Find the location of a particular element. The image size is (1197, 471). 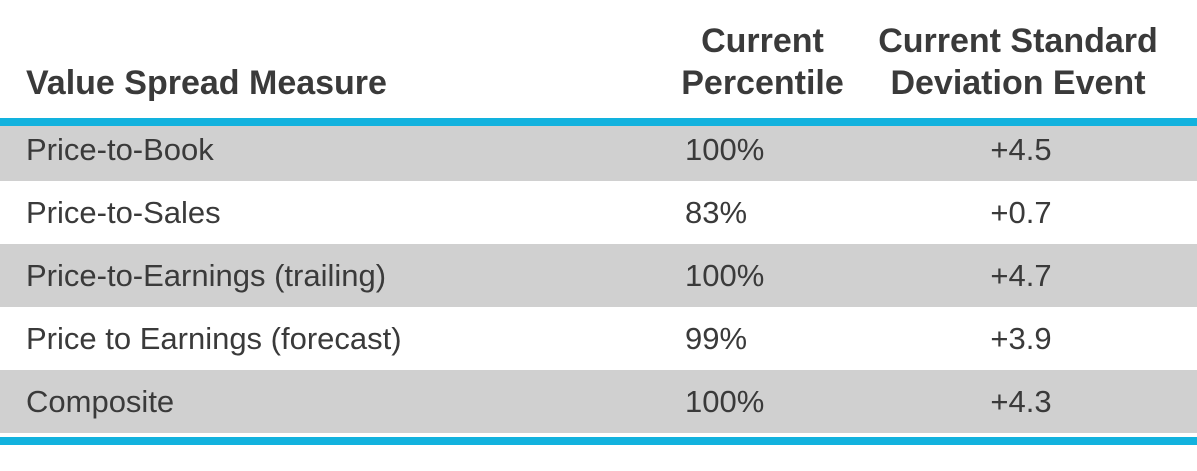

measure-cell: Price to Earnings (forecast) is located at coordinates (214, 338).